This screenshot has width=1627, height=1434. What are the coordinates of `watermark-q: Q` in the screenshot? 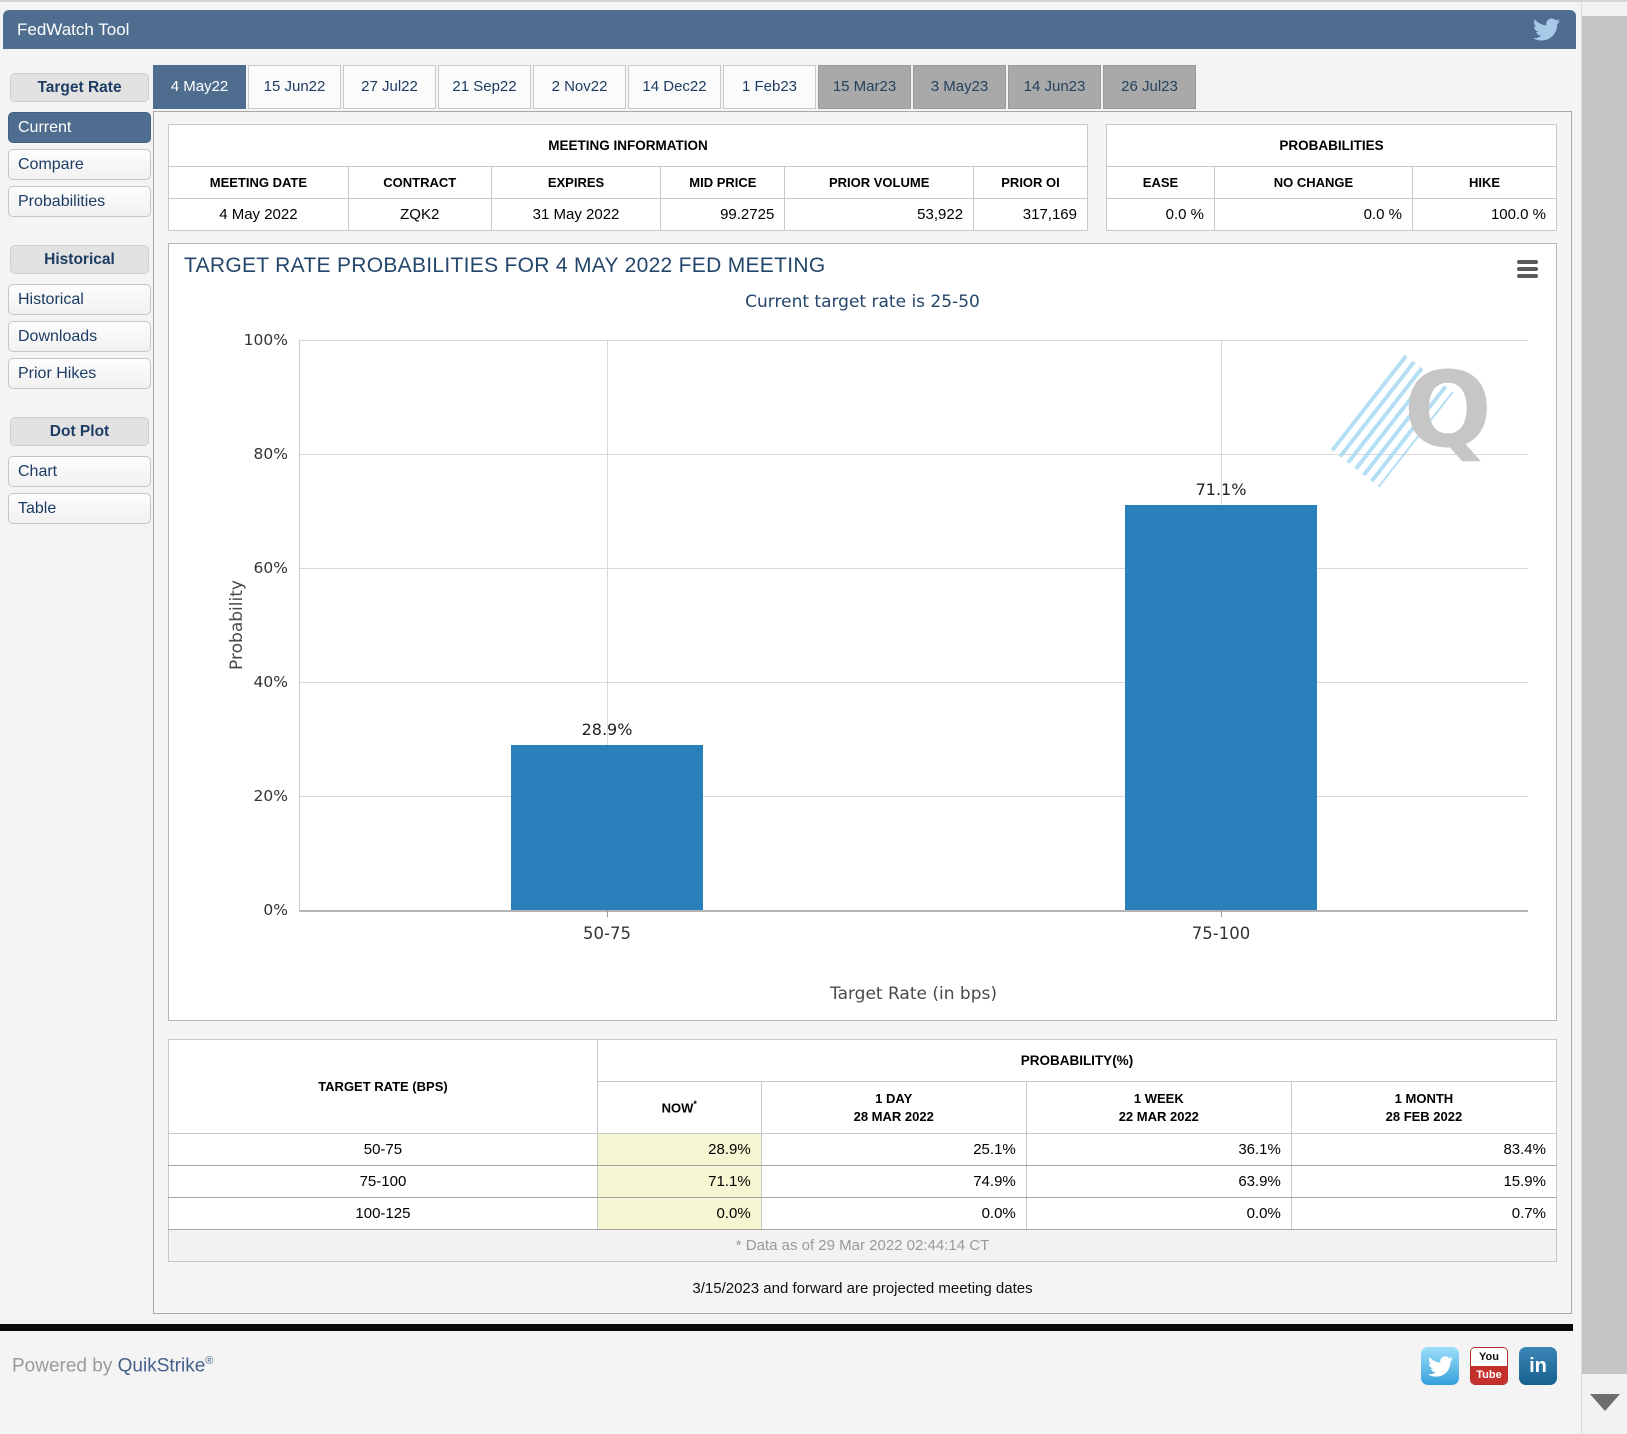 It's located at (1447, 410).